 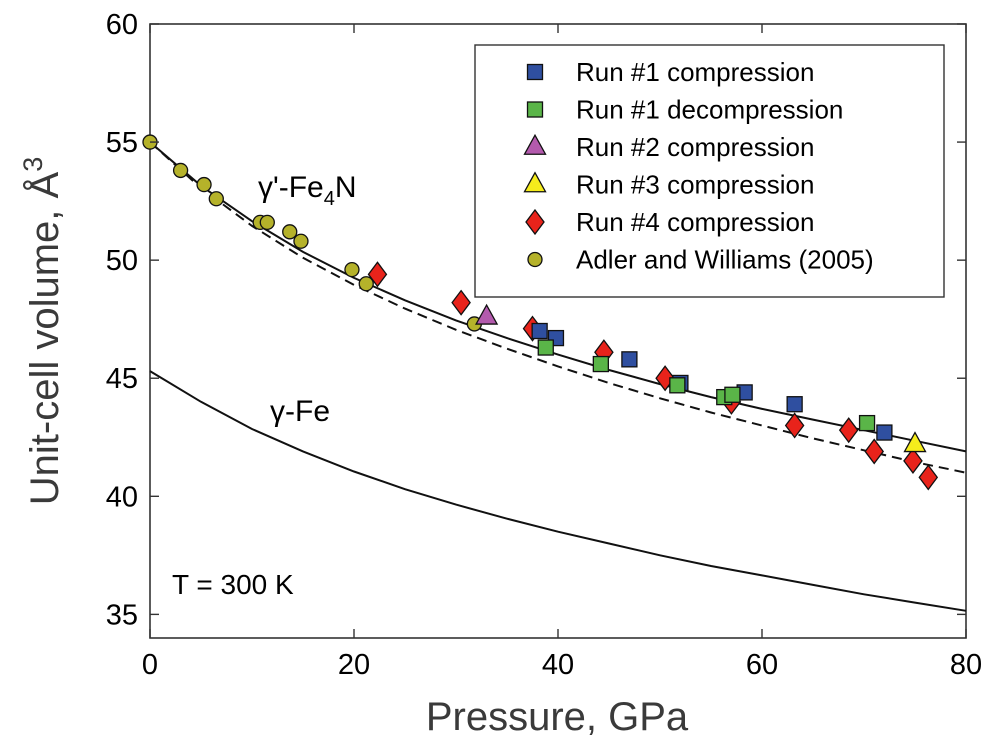 I want to click on legend-entry-label: Run #4 compression, so click(x=695, y=222).